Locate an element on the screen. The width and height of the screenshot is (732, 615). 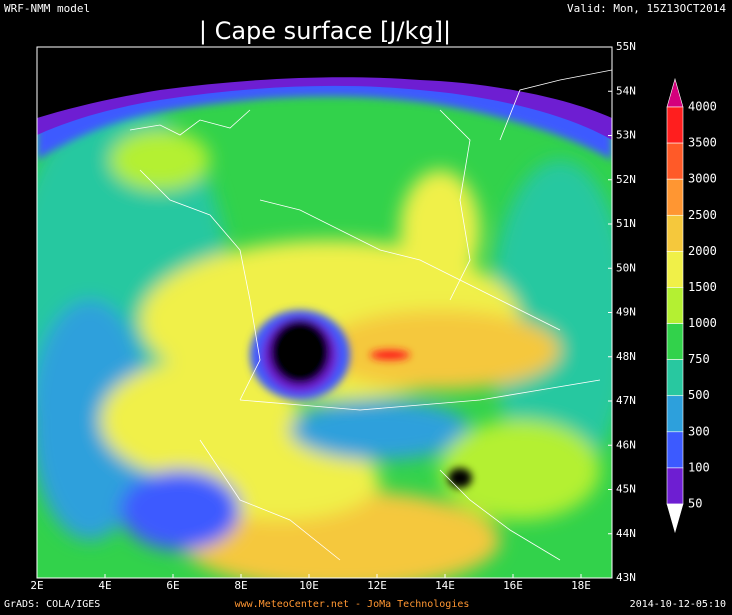
colorbar-cap-bottom is located at coordinates (675, 518).